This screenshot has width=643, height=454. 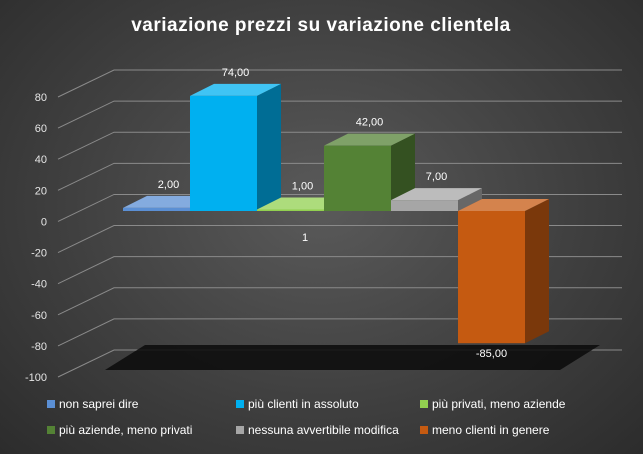 What do you see at coordinates (41, 191) in the screenshot?
I see `y-tick-label: 20` at bounding box center [41, 191].